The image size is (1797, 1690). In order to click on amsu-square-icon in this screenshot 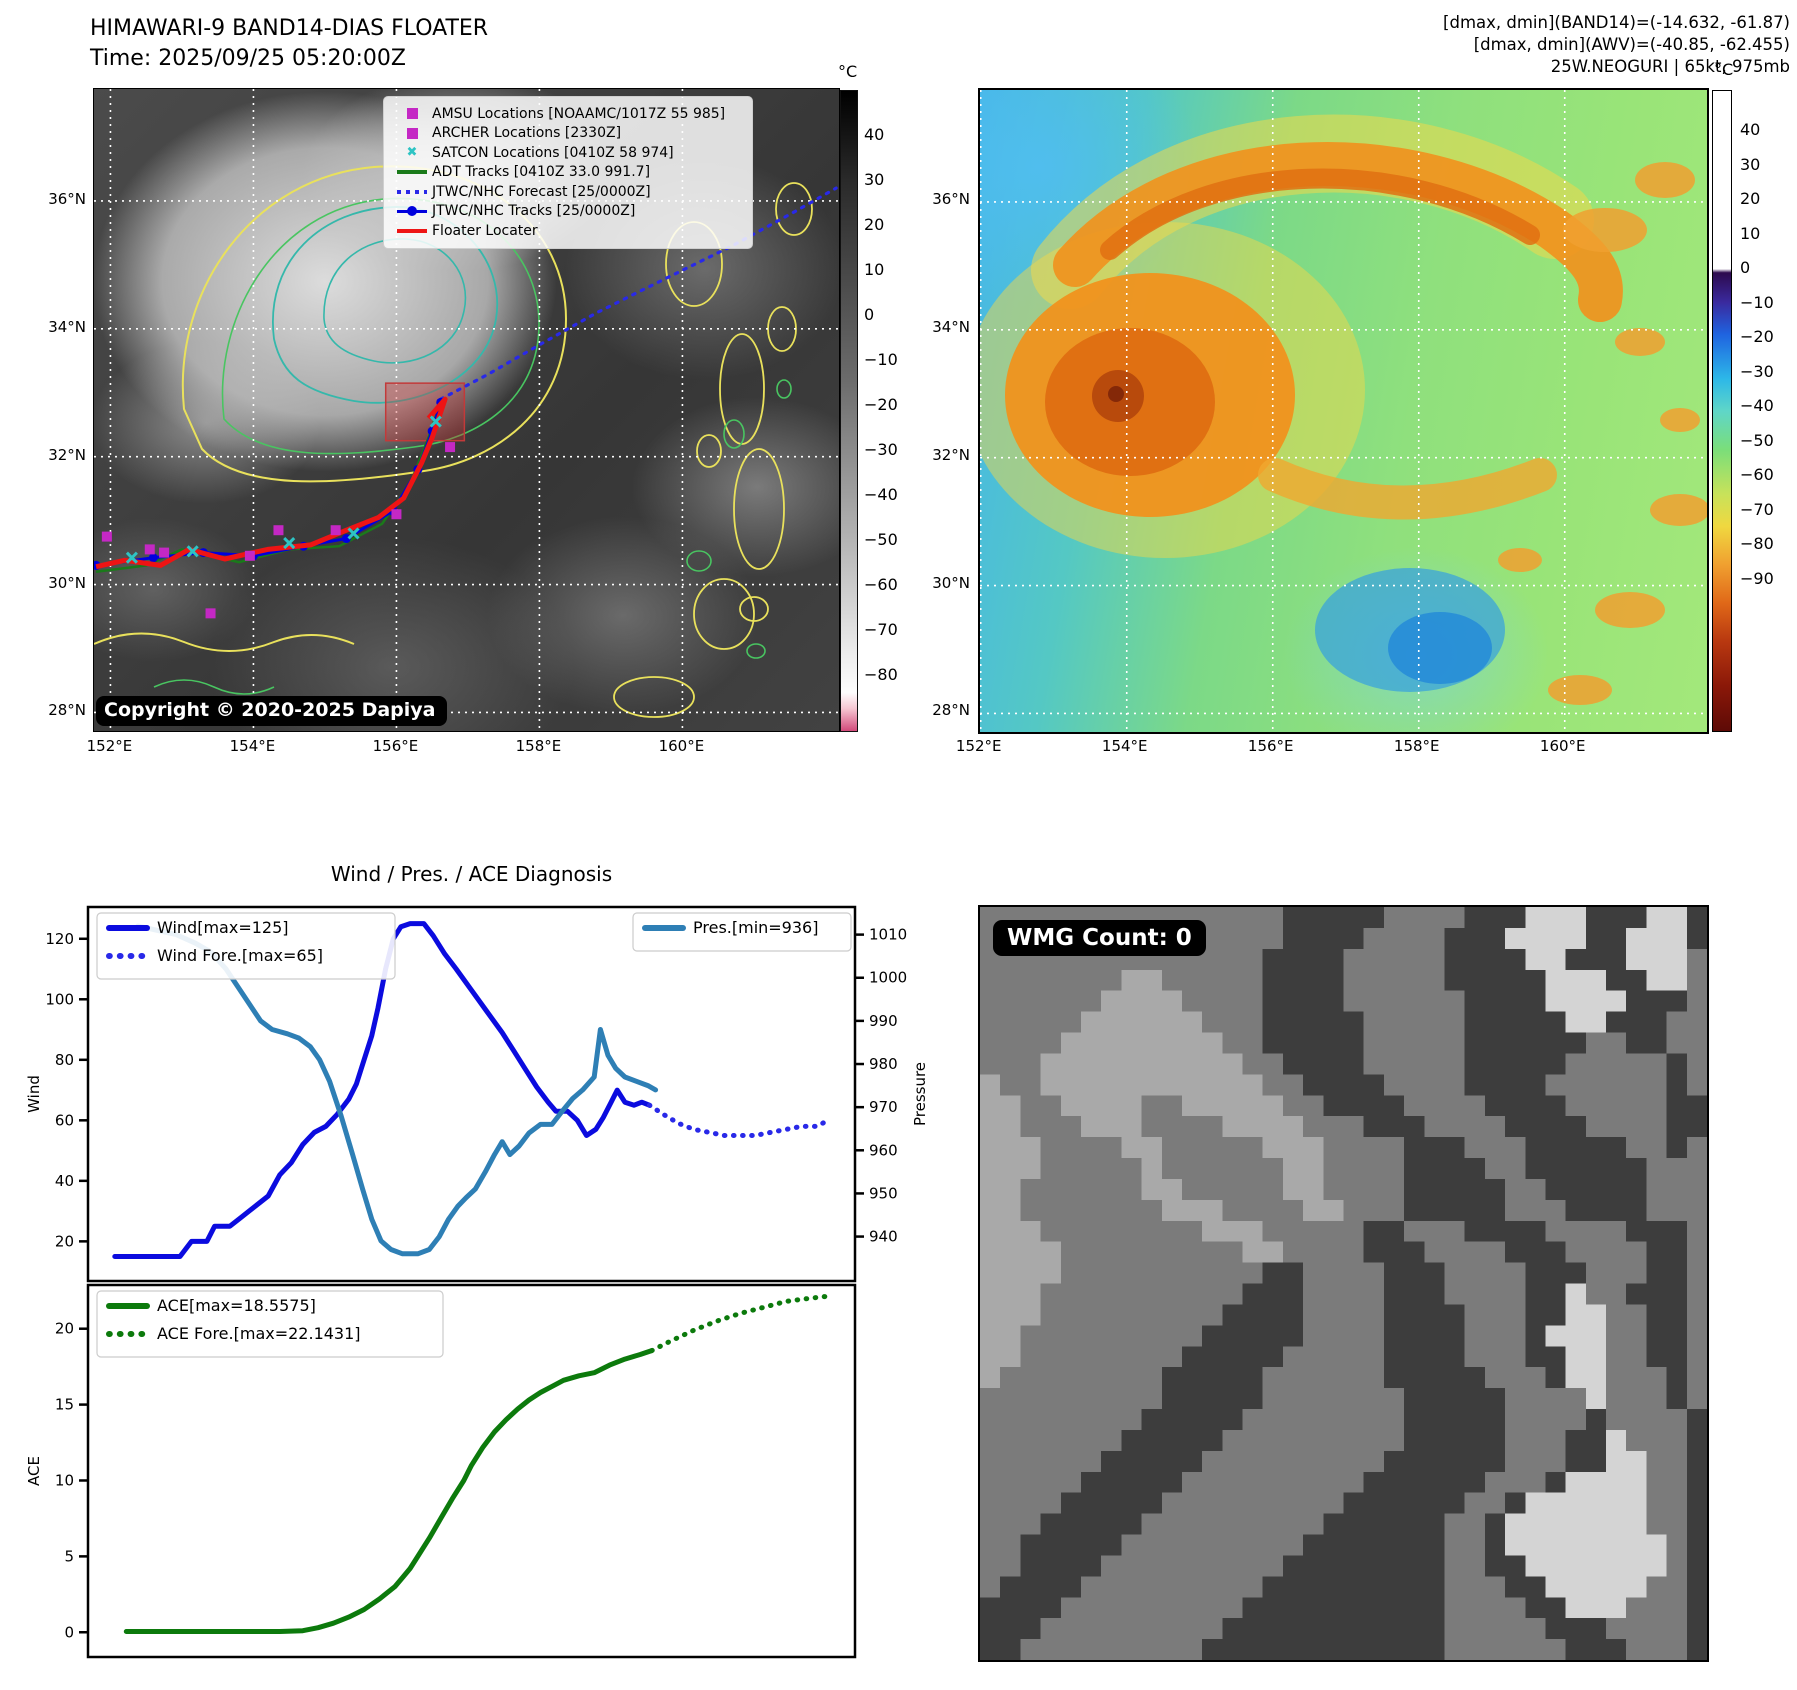, I will do `click(412, 114)`.